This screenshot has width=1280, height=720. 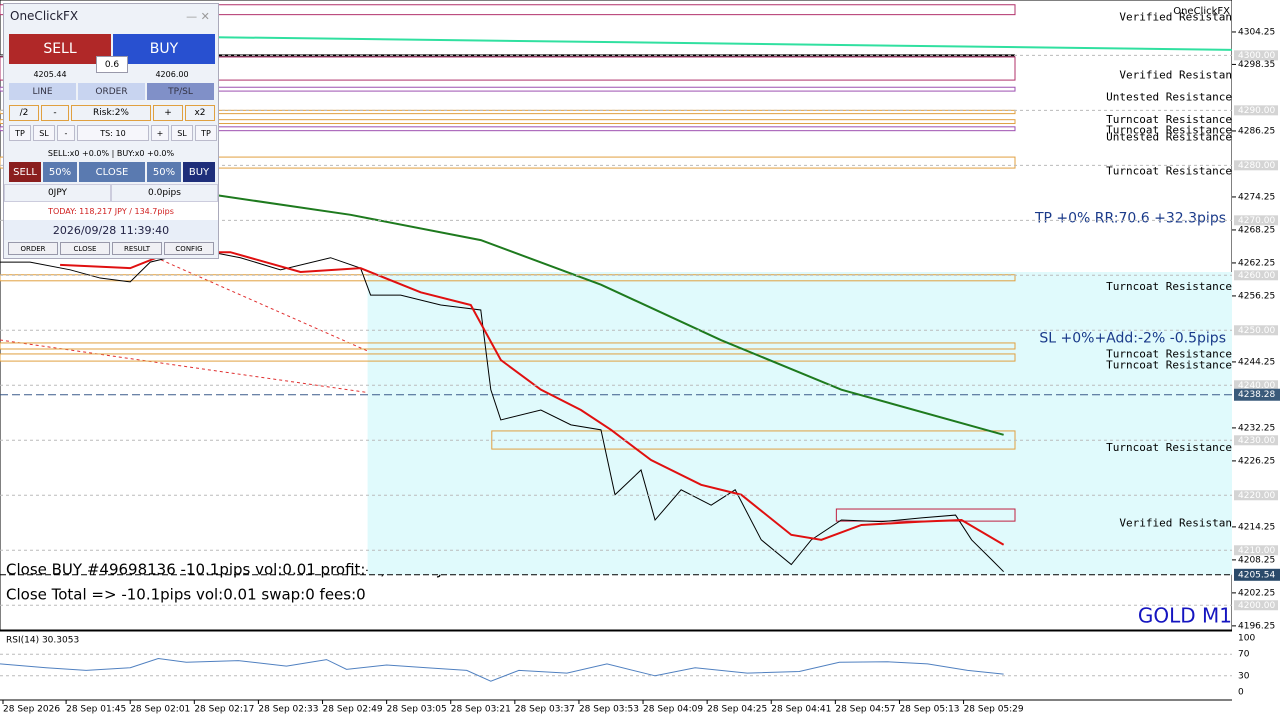 I want to click on level-tag-label: 4230.00, so click(x=1256, y=441).